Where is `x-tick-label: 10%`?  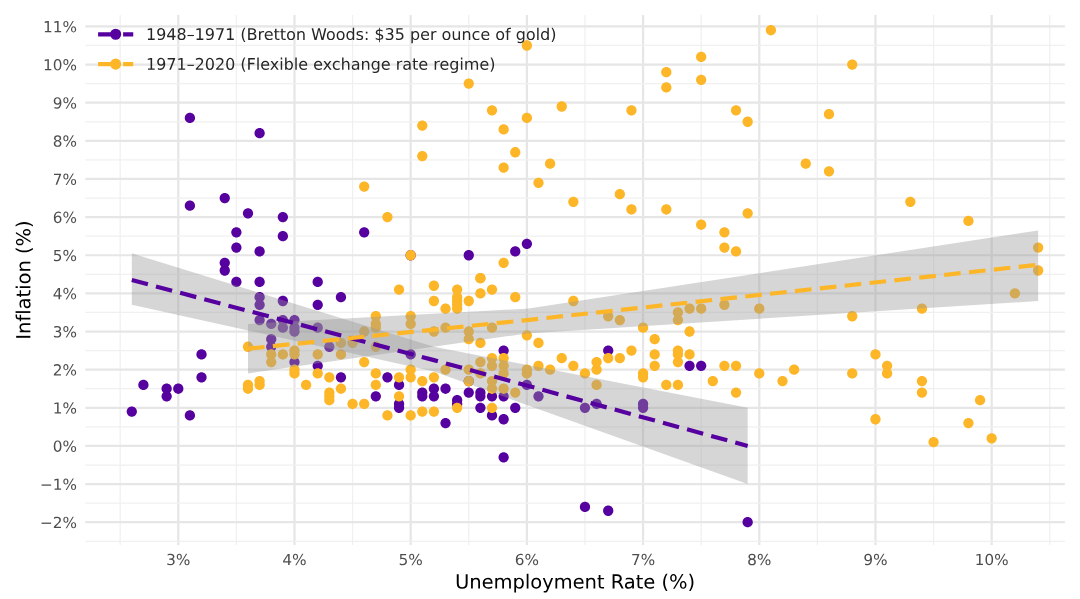
x-tick-label: 10% is located at coordinates (992, 559).